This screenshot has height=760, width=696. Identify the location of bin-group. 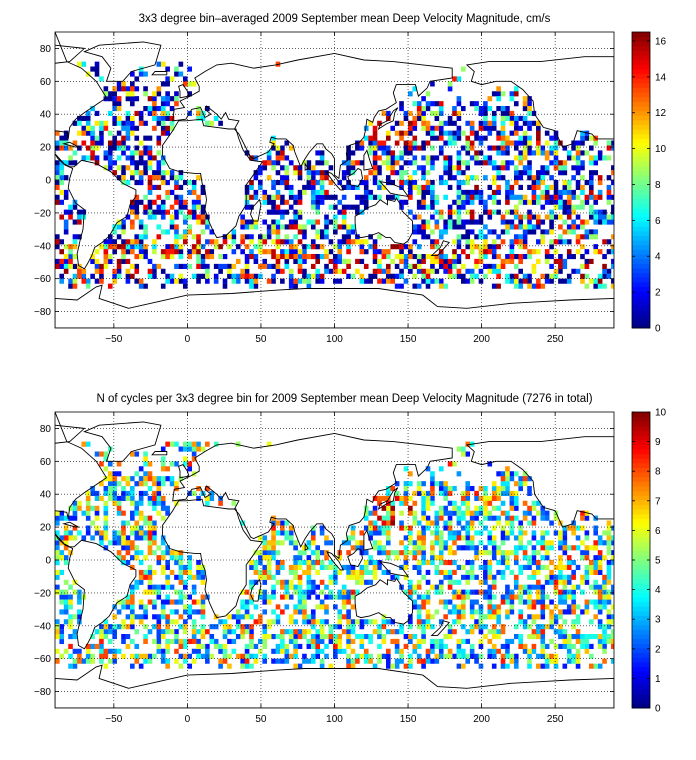
(397, 515).